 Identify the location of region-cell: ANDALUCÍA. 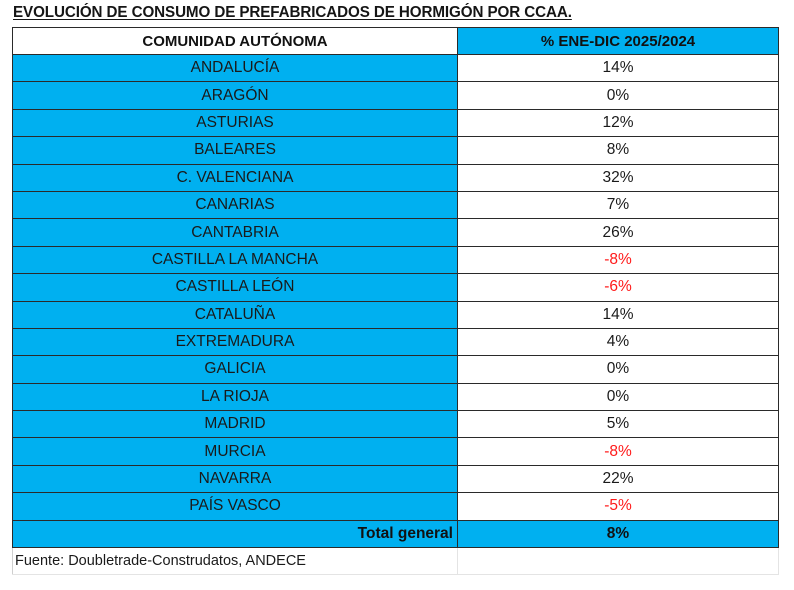
(235, 68).